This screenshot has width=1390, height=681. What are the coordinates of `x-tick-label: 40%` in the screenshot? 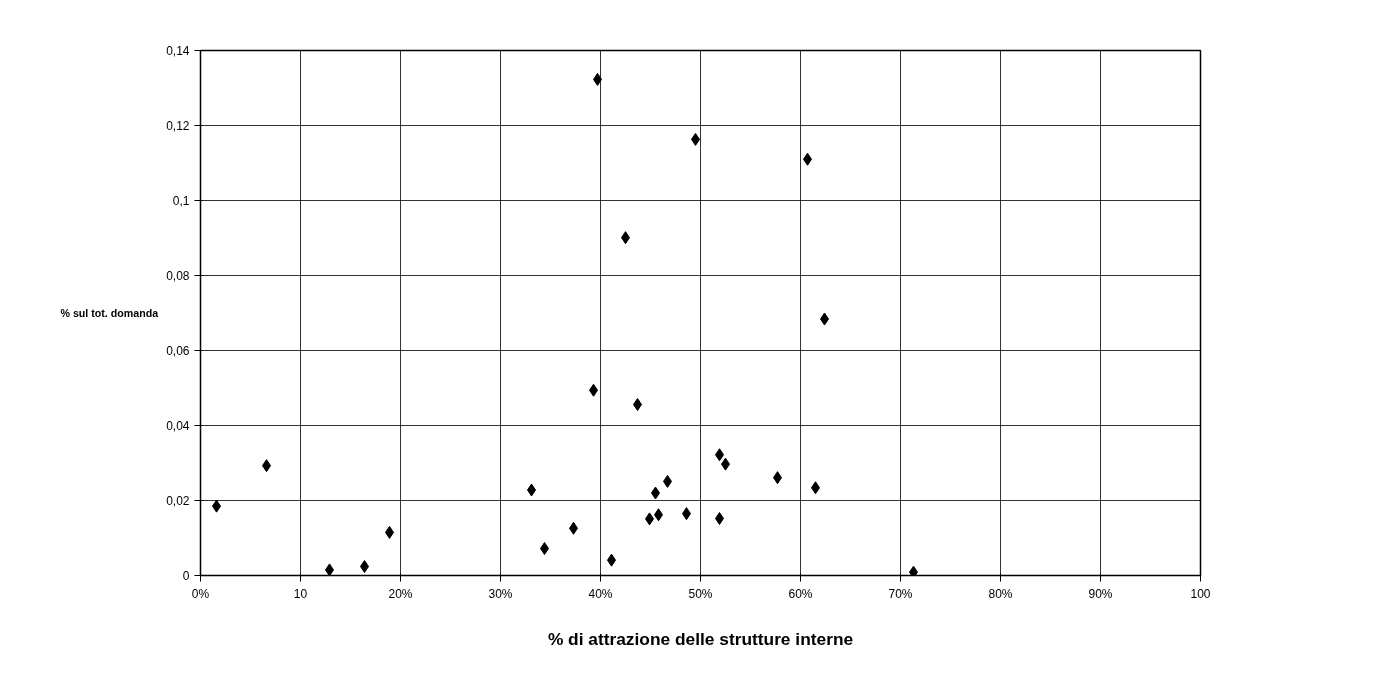 It's located at (600, 593).